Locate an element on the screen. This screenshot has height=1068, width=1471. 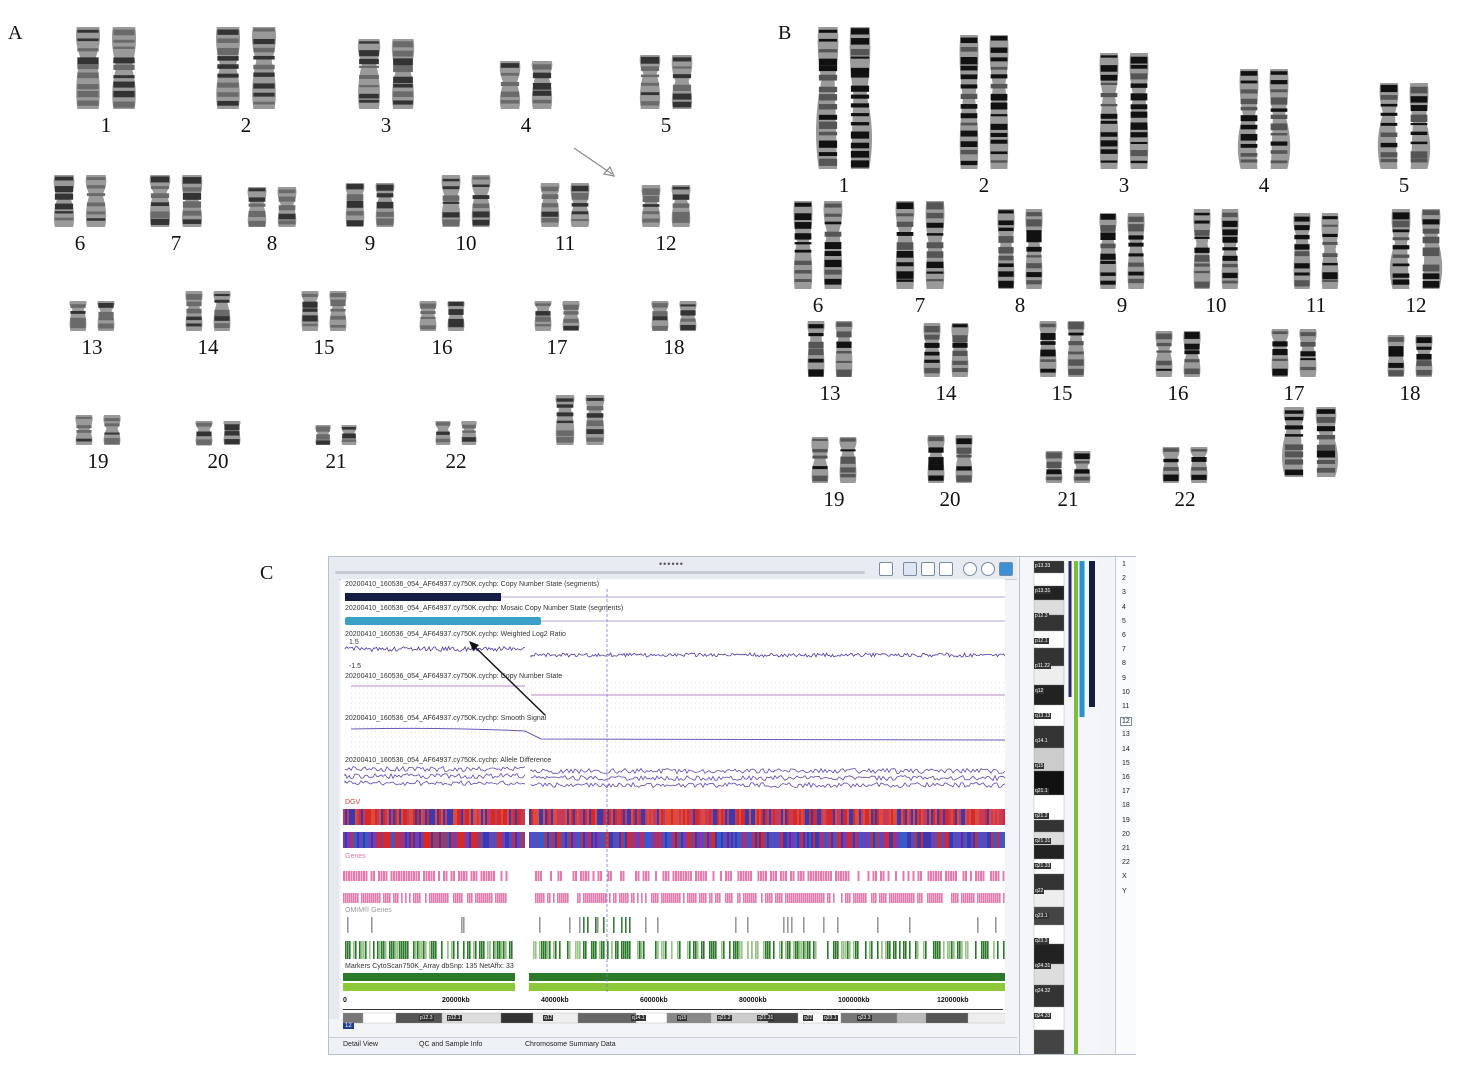
panel-a-chromosome-label: 20 is located at coordinates (218, 461).